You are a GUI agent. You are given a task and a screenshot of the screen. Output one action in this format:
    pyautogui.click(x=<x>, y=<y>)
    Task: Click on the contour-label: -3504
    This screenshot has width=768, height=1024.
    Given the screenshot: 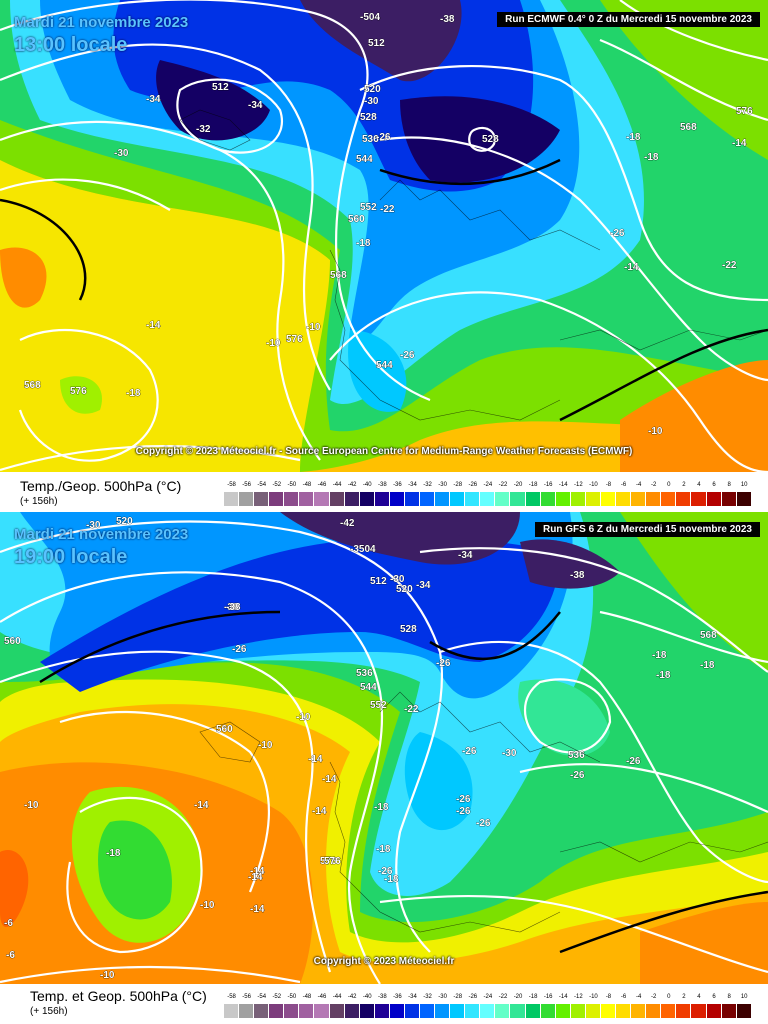 What is the action you would take?
    pyautogui.click(x=363, y=549)
    